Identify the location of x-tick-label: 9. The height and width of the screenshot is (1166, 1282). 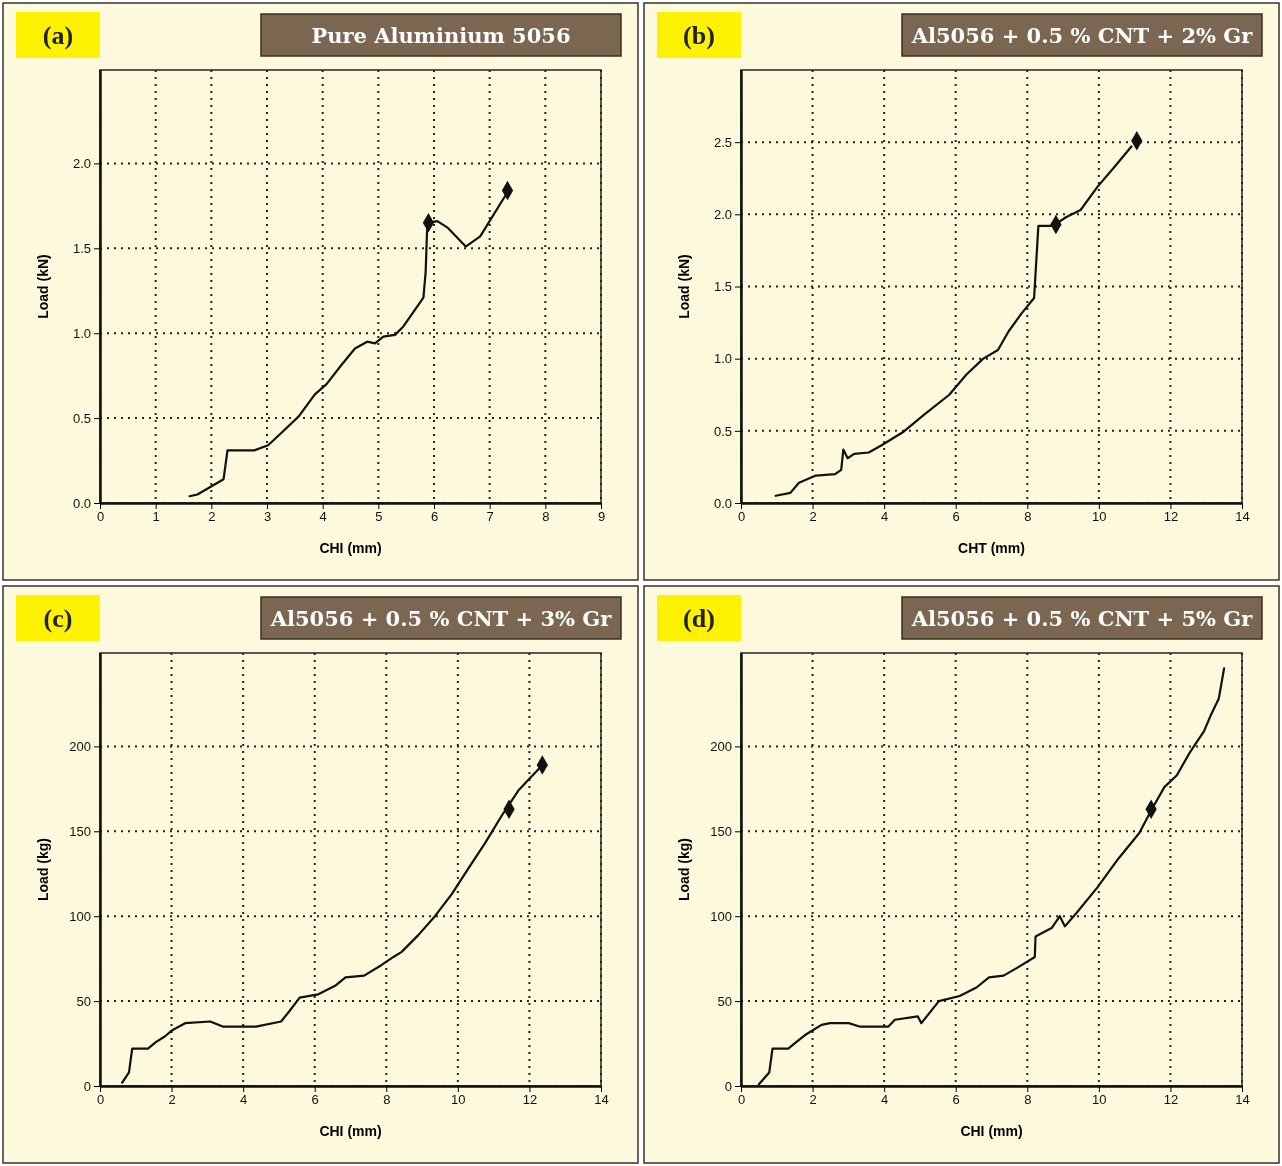
(601, 517).